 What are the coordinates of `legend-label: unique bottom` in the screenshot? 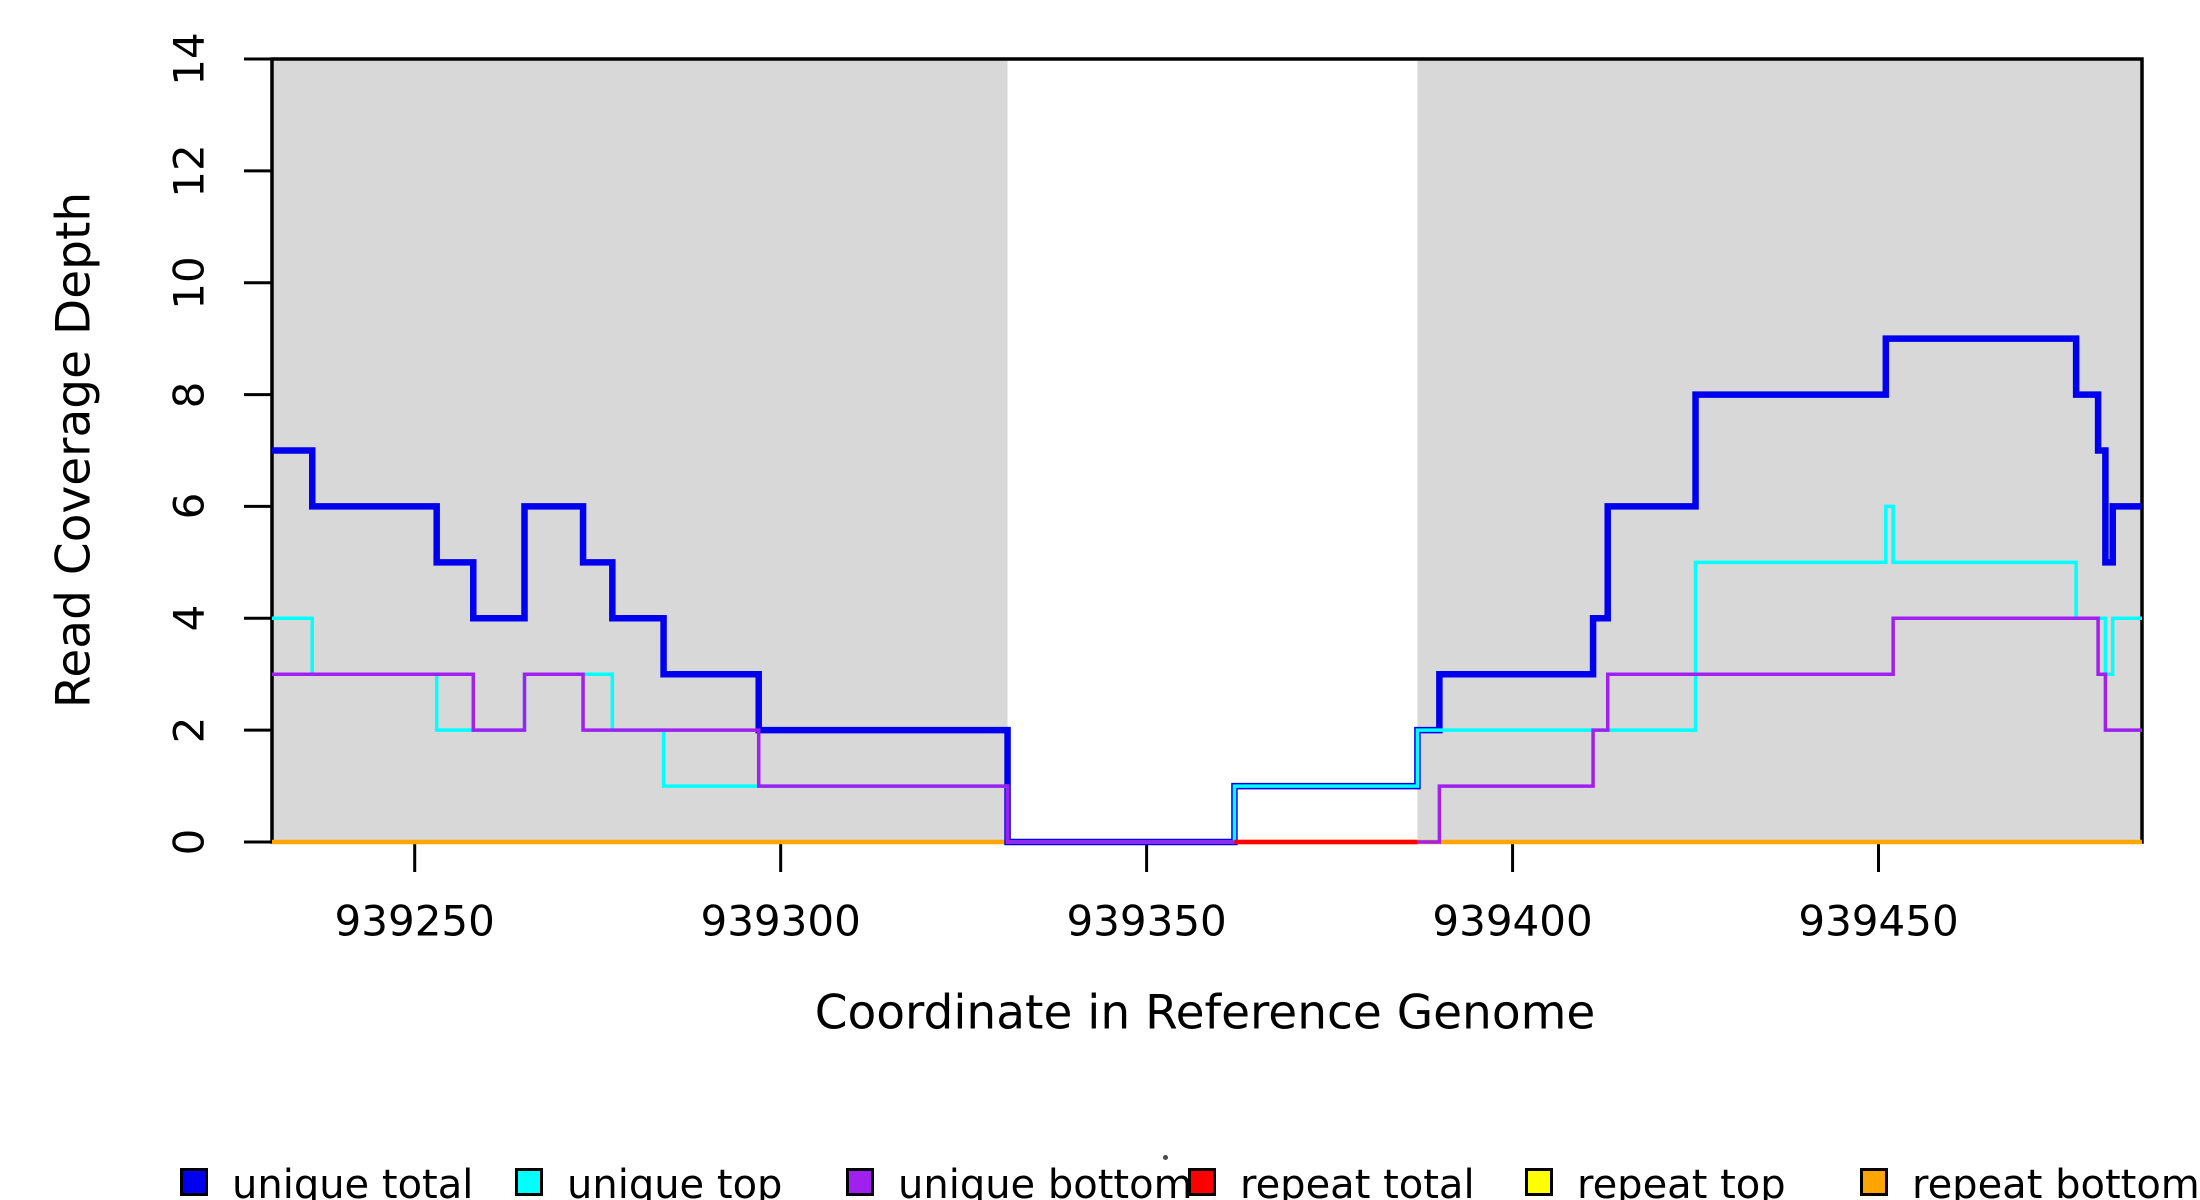 It's located at (1045, 1181).